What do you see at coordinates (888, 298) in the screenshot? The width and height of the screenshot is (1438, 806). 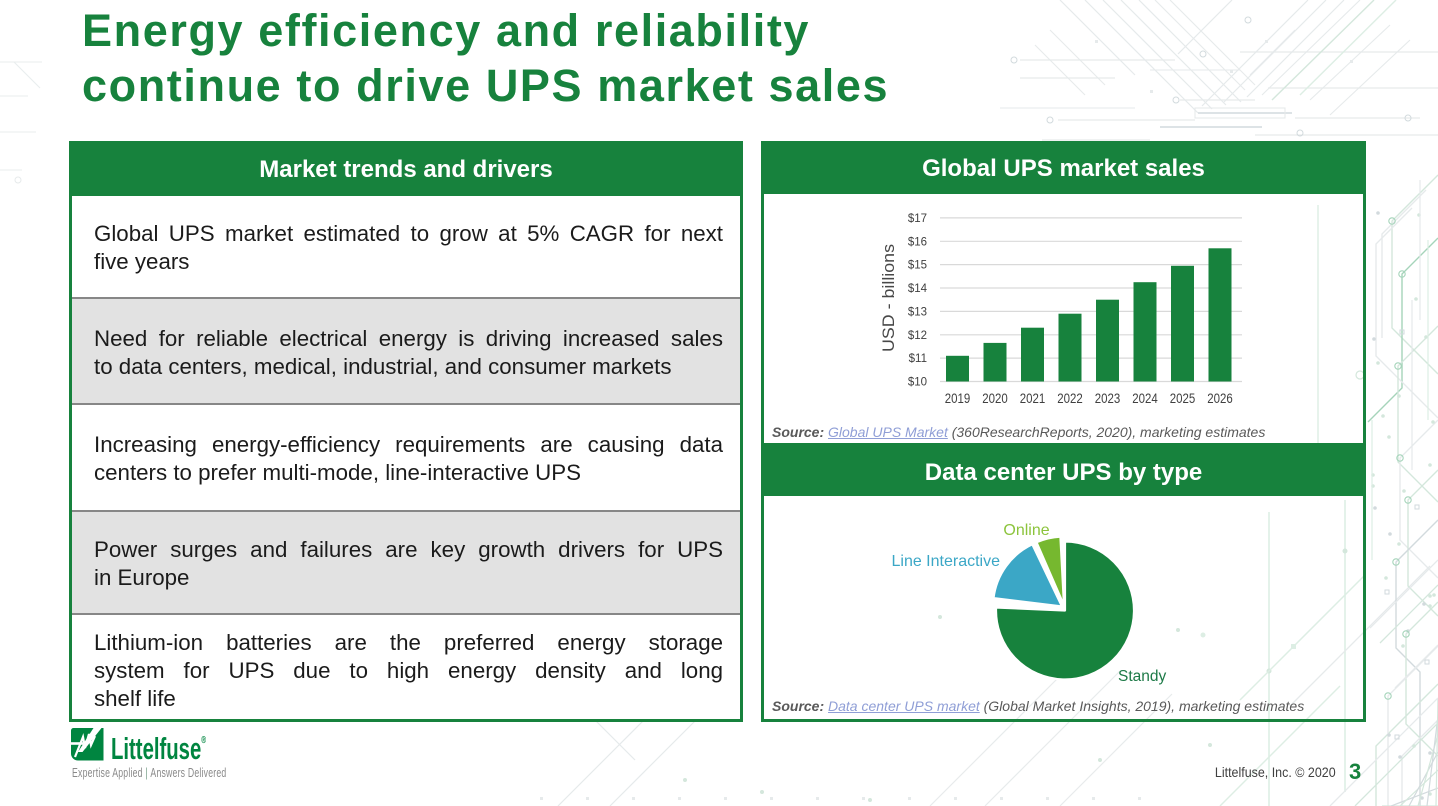 I see `svg-text: USD - billions` at bounding box center [888, 298].